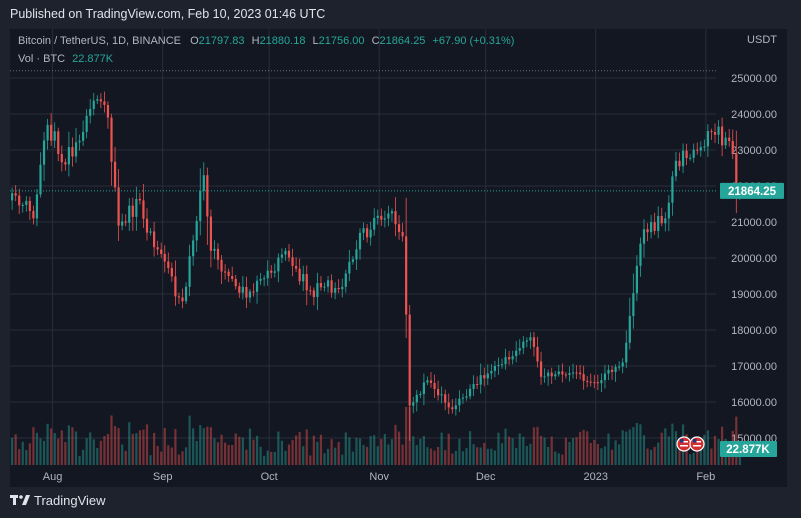 Image resolution: width=801 pixels, height=518 pixels. I want to click on tradingview-brand: TradingView, so click(70, 500).